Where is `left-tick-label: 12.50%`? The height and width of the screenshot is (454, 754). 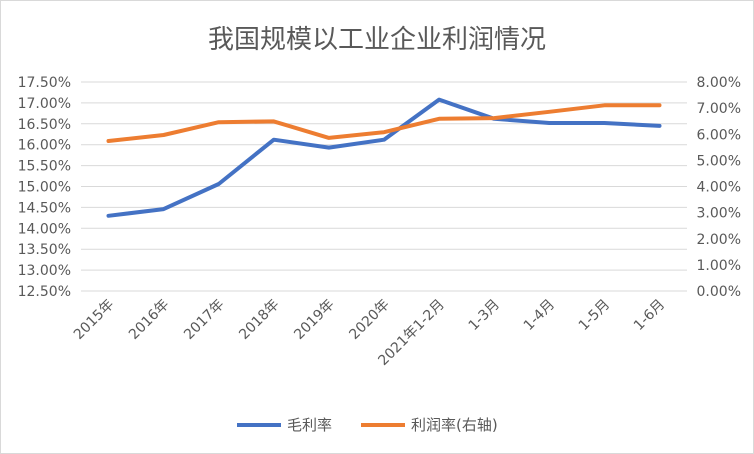 left-tick-label: 12.50% is located at coordinates (44, 292).